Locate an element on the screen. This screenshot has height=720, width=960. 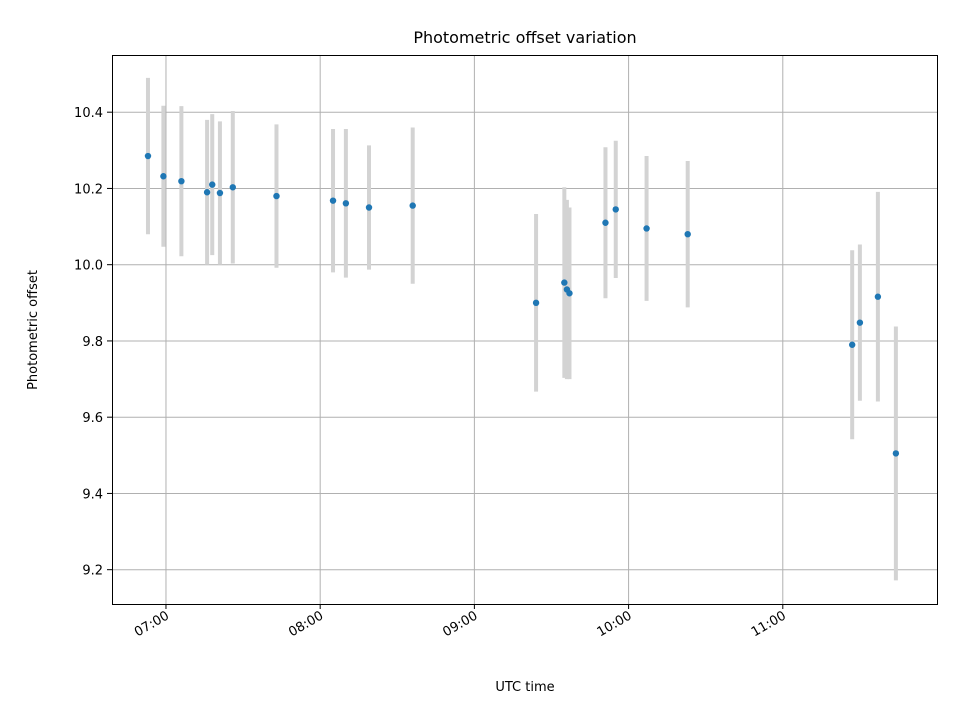
y-tick-label: 9.2 is located at coordinates (92, 571).